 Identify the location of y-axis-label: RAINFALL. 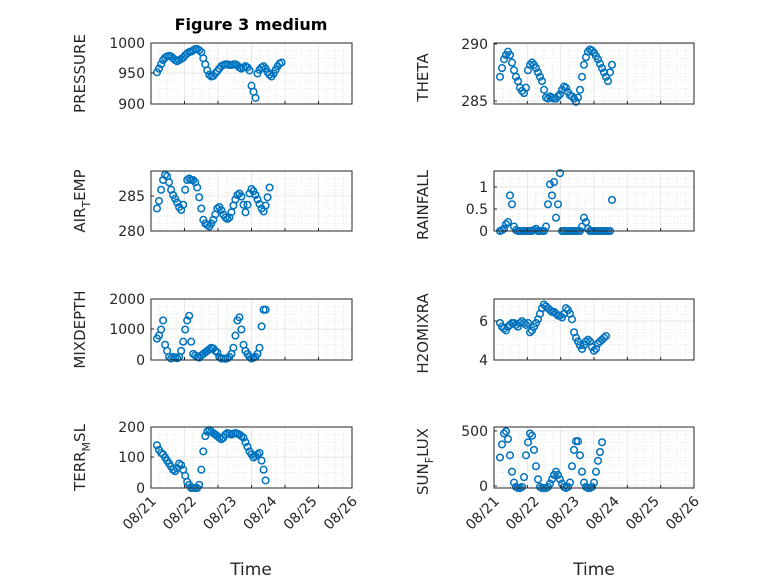
(423, 204).